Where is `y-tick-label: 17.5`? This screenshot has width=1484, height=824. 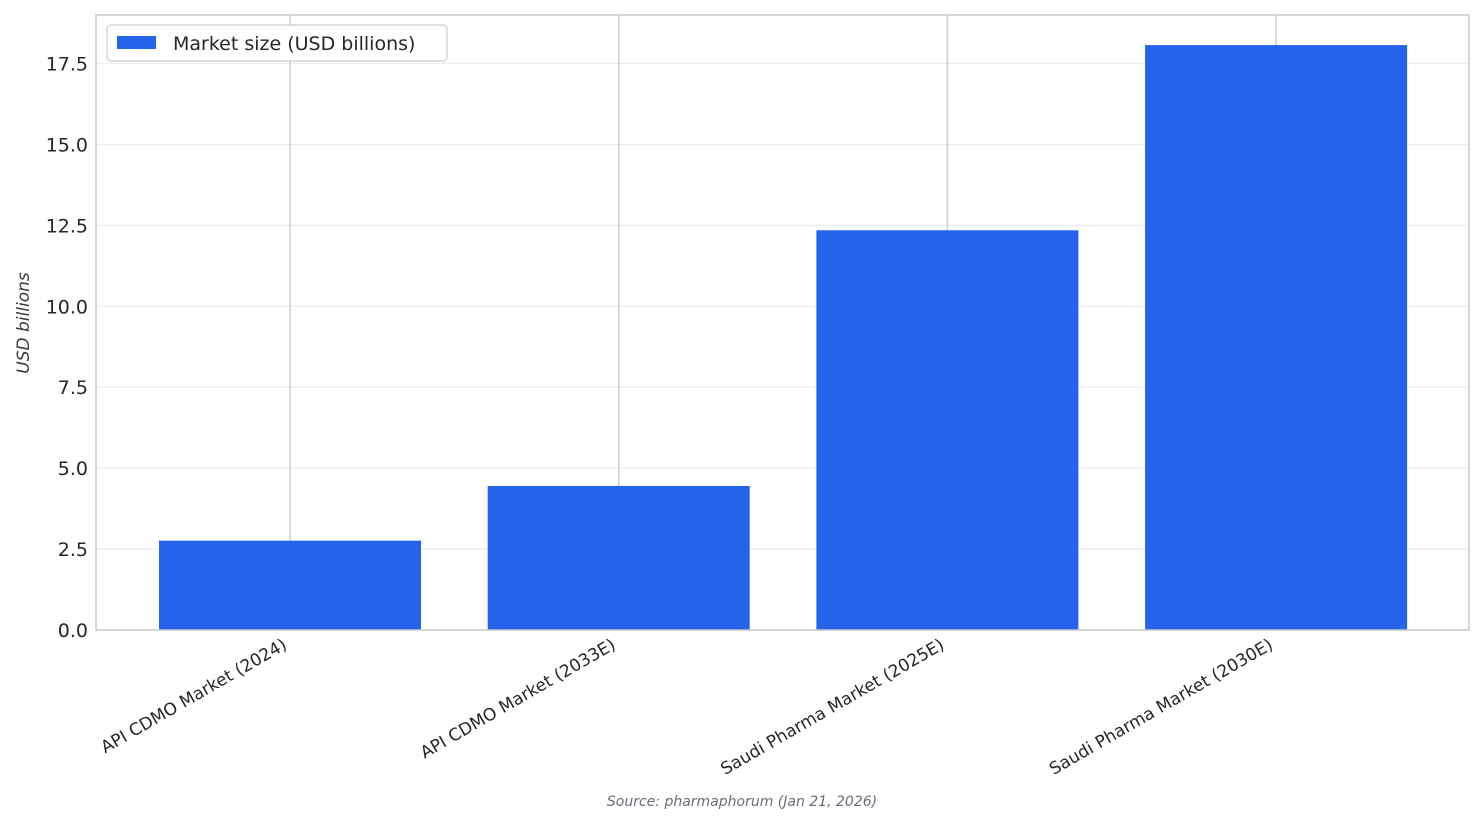
y-tick-label: 17.5 is located at coordinates (67, 65).